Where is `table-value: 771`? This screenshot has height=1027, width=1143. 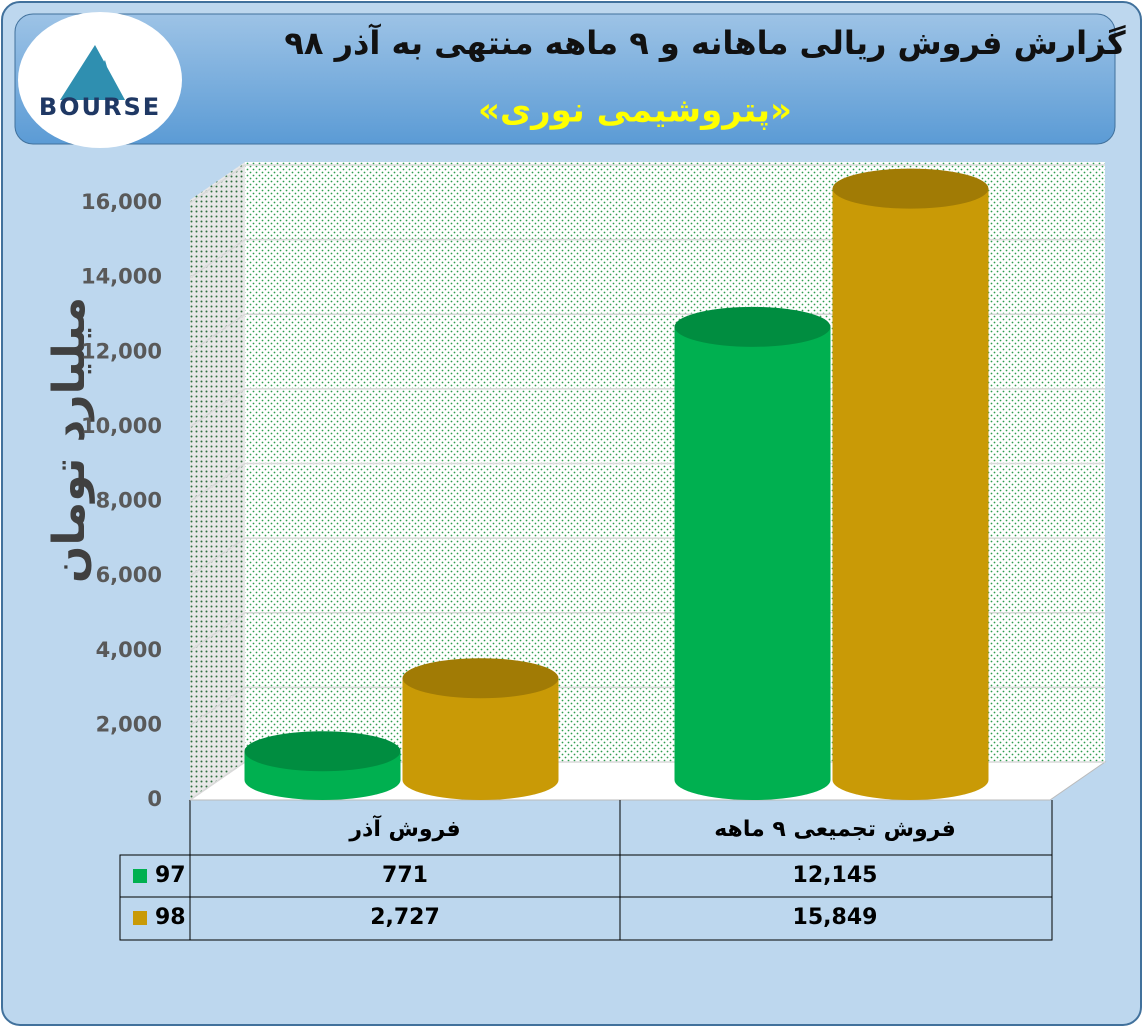 table-value: 771 is located at coordinates (405, 875).